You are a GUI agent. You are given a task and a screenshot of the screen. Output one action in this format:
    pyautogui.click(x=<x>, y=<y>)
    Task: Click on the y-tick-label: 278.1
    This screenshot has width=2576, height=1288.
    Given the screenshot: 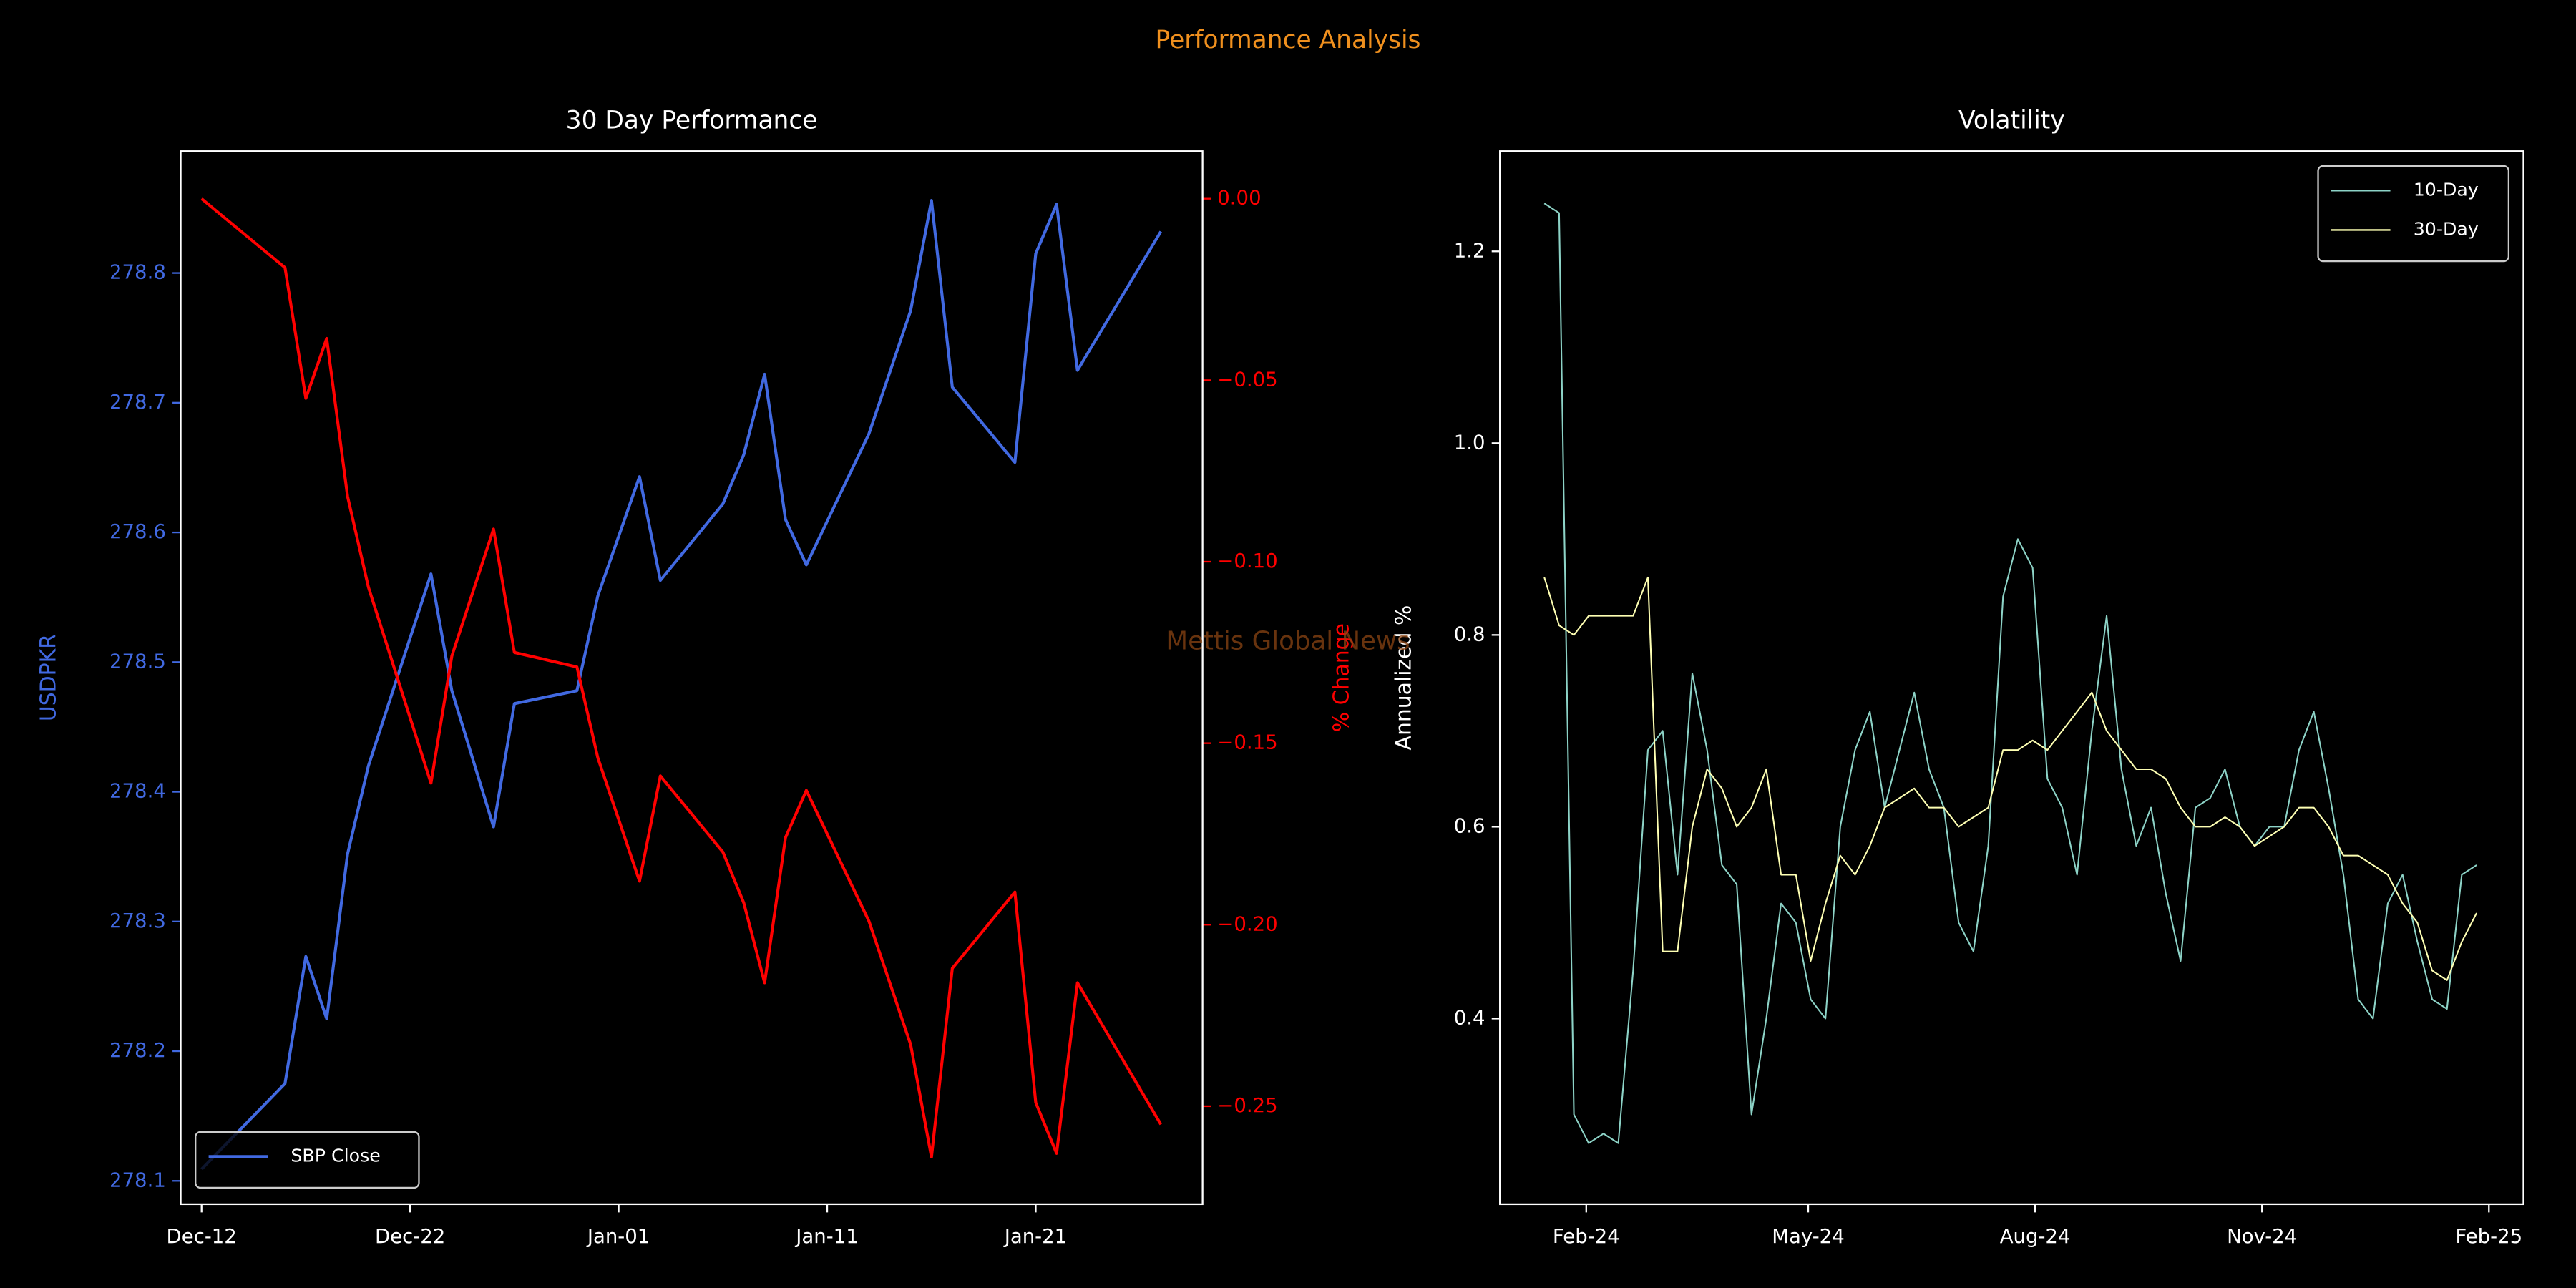 What is the action you would take?
    pyautogui.click(x=137, y=1180)
    